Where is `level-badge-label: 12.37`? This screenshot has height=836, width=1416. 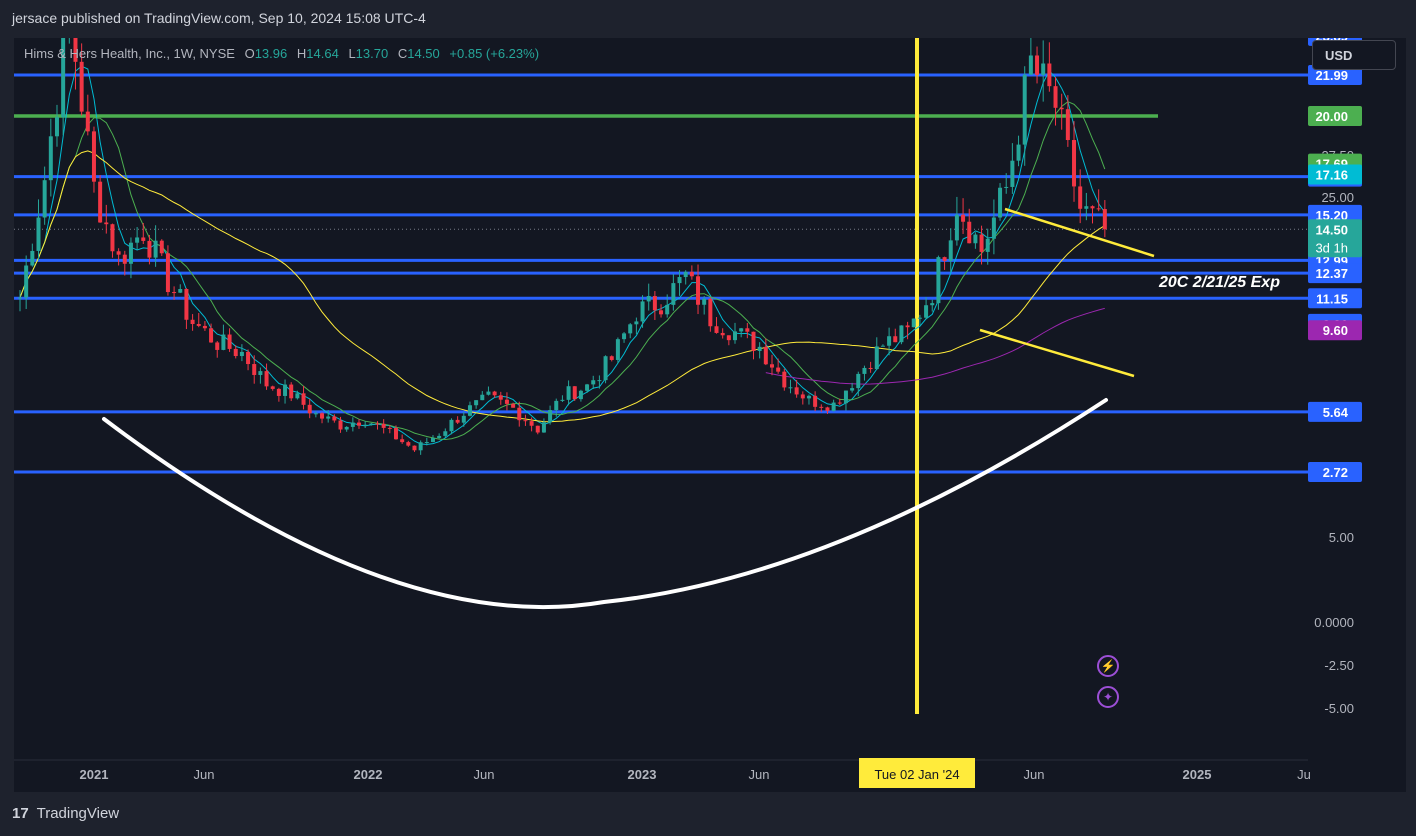 level-badge-label: 12.37 is located at coordinates (1331, 273).